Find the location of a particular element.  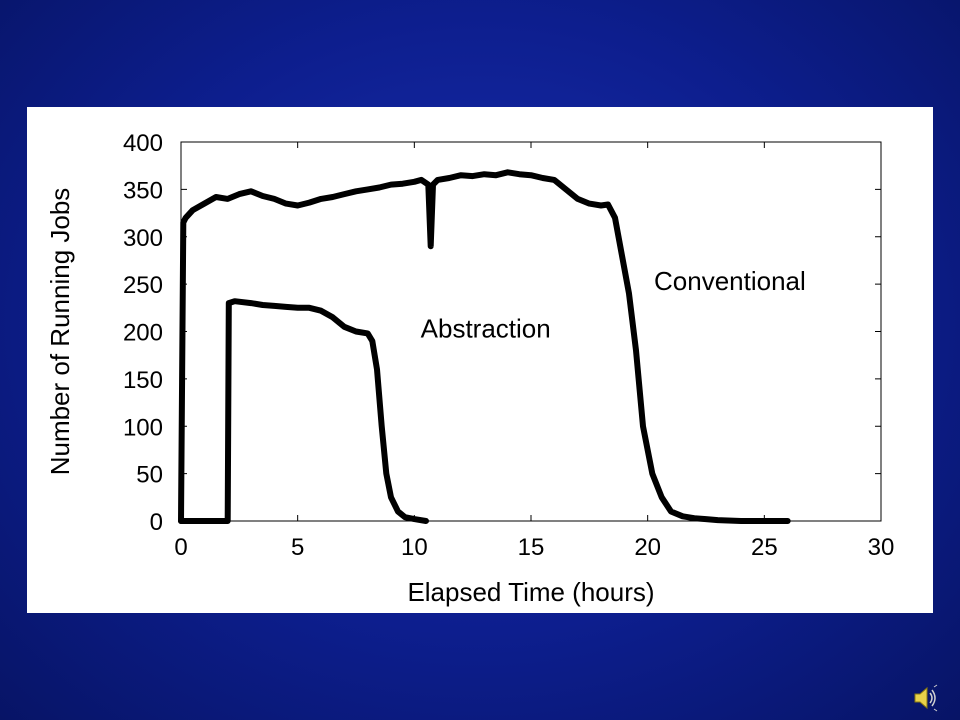

x-axis-label: Elapsed Time (hours) is located at coordinates (530, 592).